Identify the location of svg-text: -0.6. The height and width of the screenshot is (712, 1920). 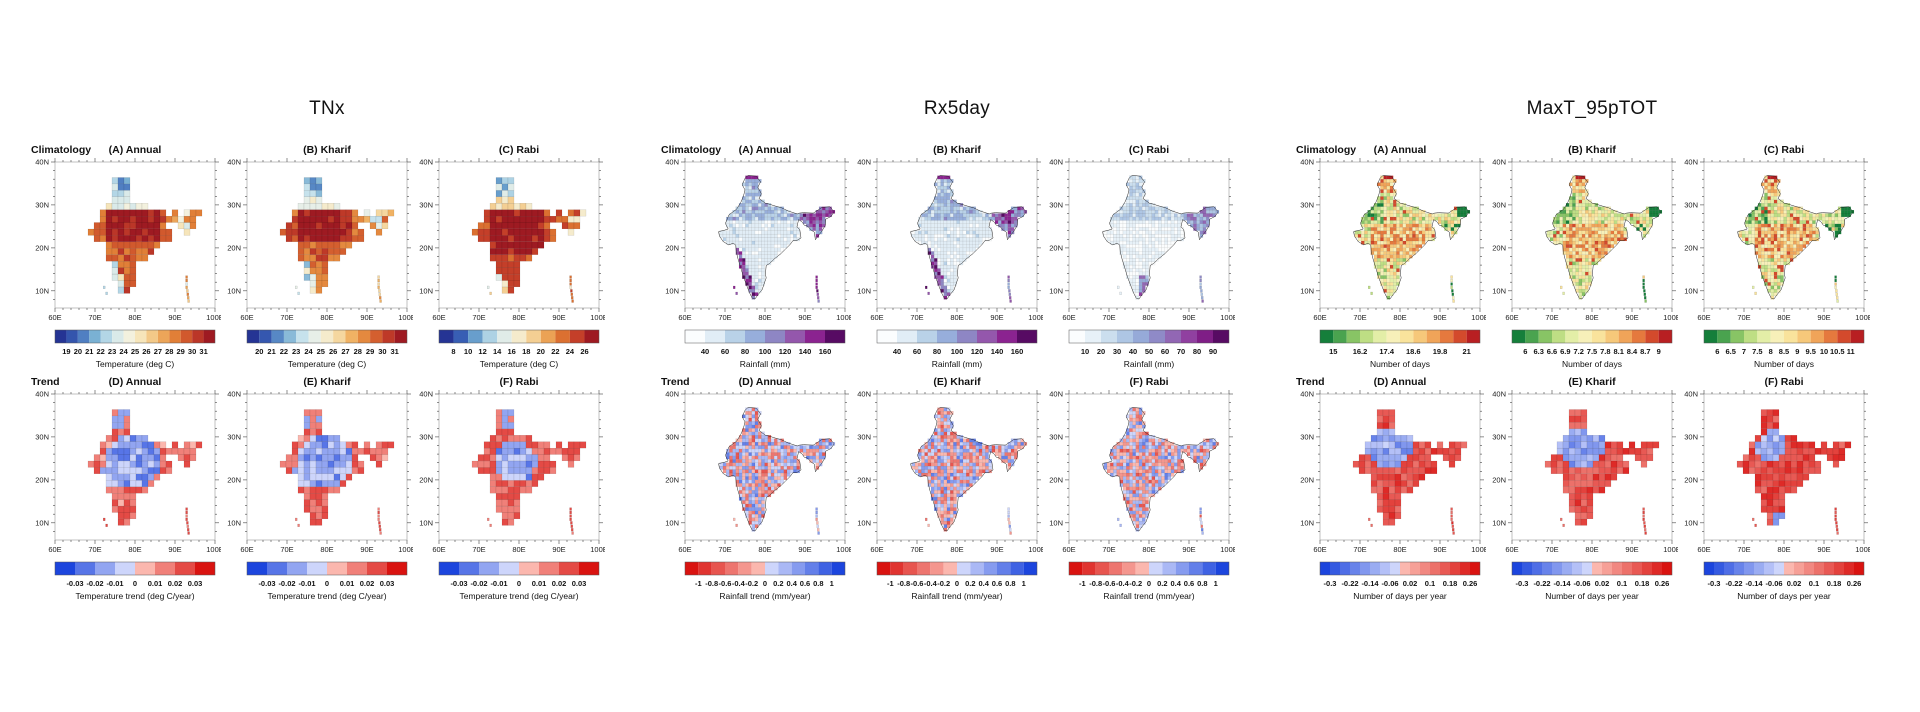
(725, 583).